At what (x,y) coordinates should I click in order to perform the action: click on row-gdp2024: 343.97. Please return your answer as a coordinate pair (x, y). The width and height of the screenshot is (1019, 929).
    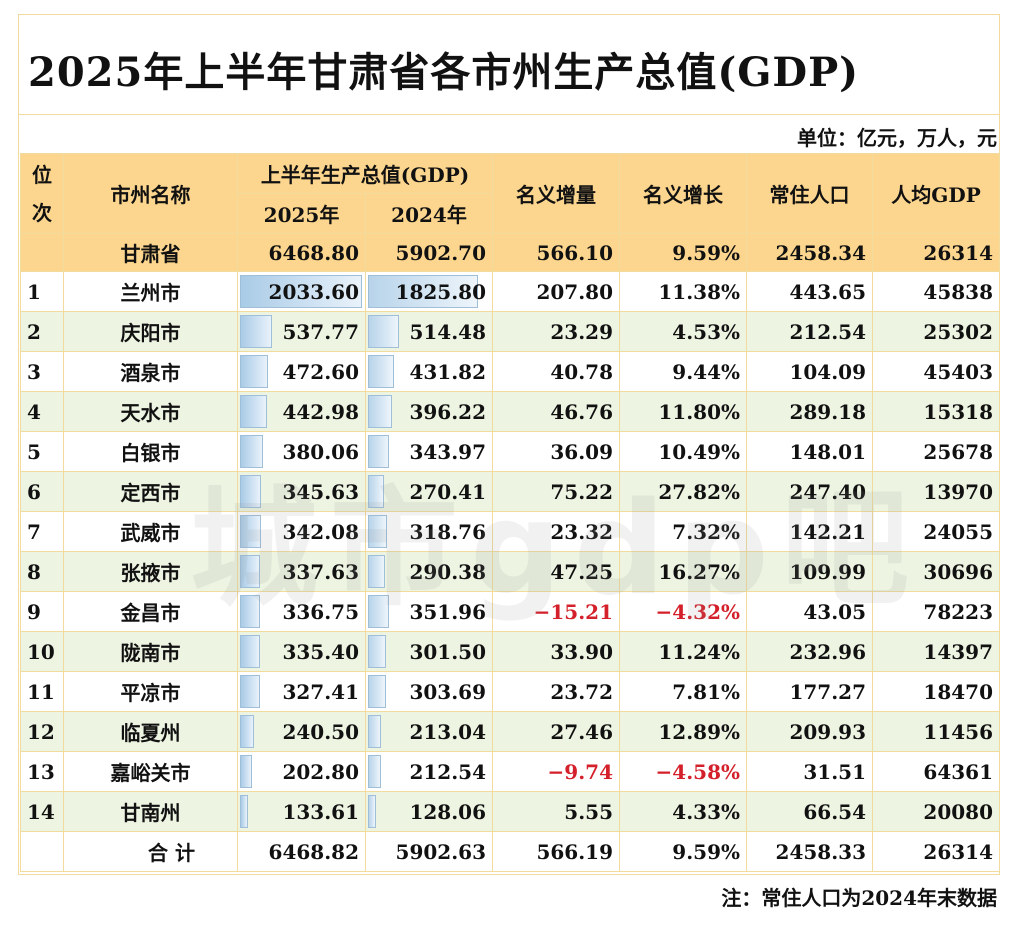
    Looking at the image, I should click on (429, 451).